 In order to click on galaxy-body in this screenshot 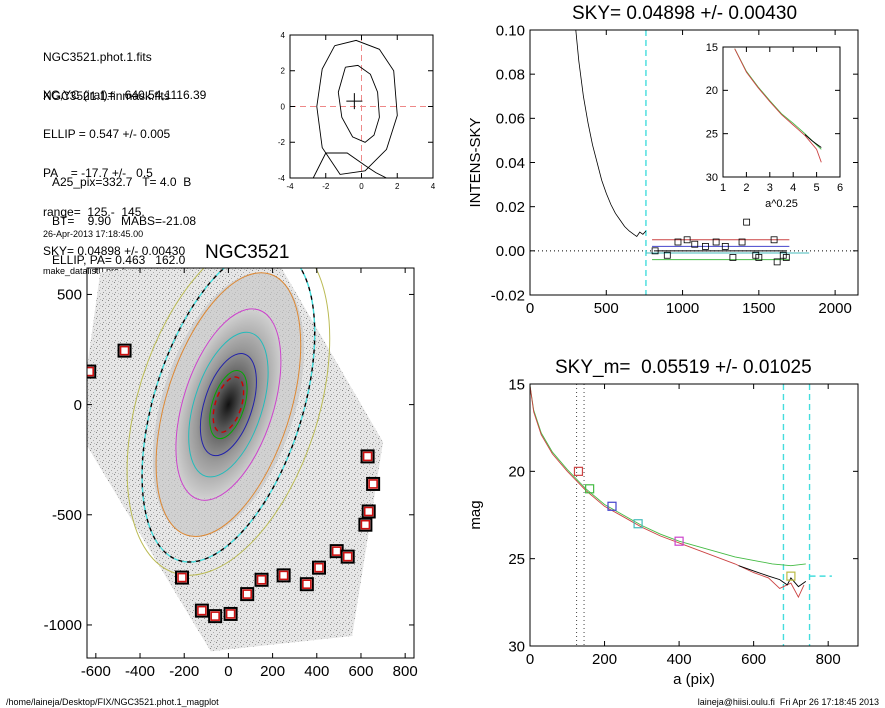, I will do `click(228, 404)`.